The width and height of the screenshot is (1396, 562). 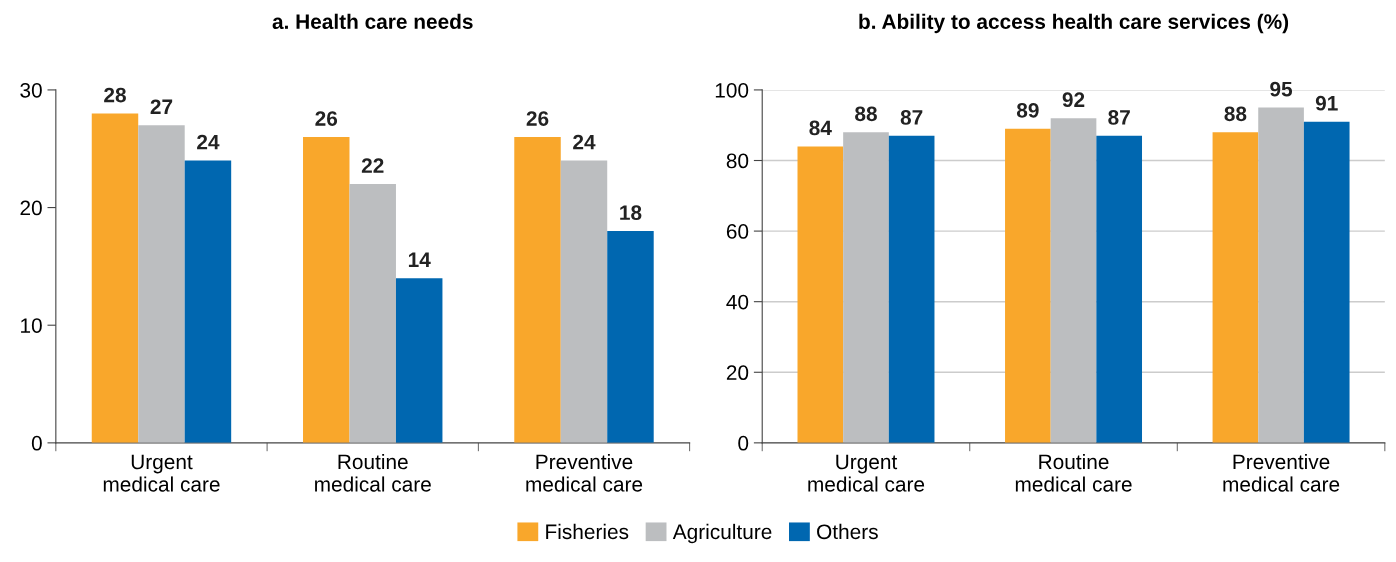 What do you see at coordinates (161, 106) in the screenshot?
I see `data-label: 27` at bounding box center [161, 106].